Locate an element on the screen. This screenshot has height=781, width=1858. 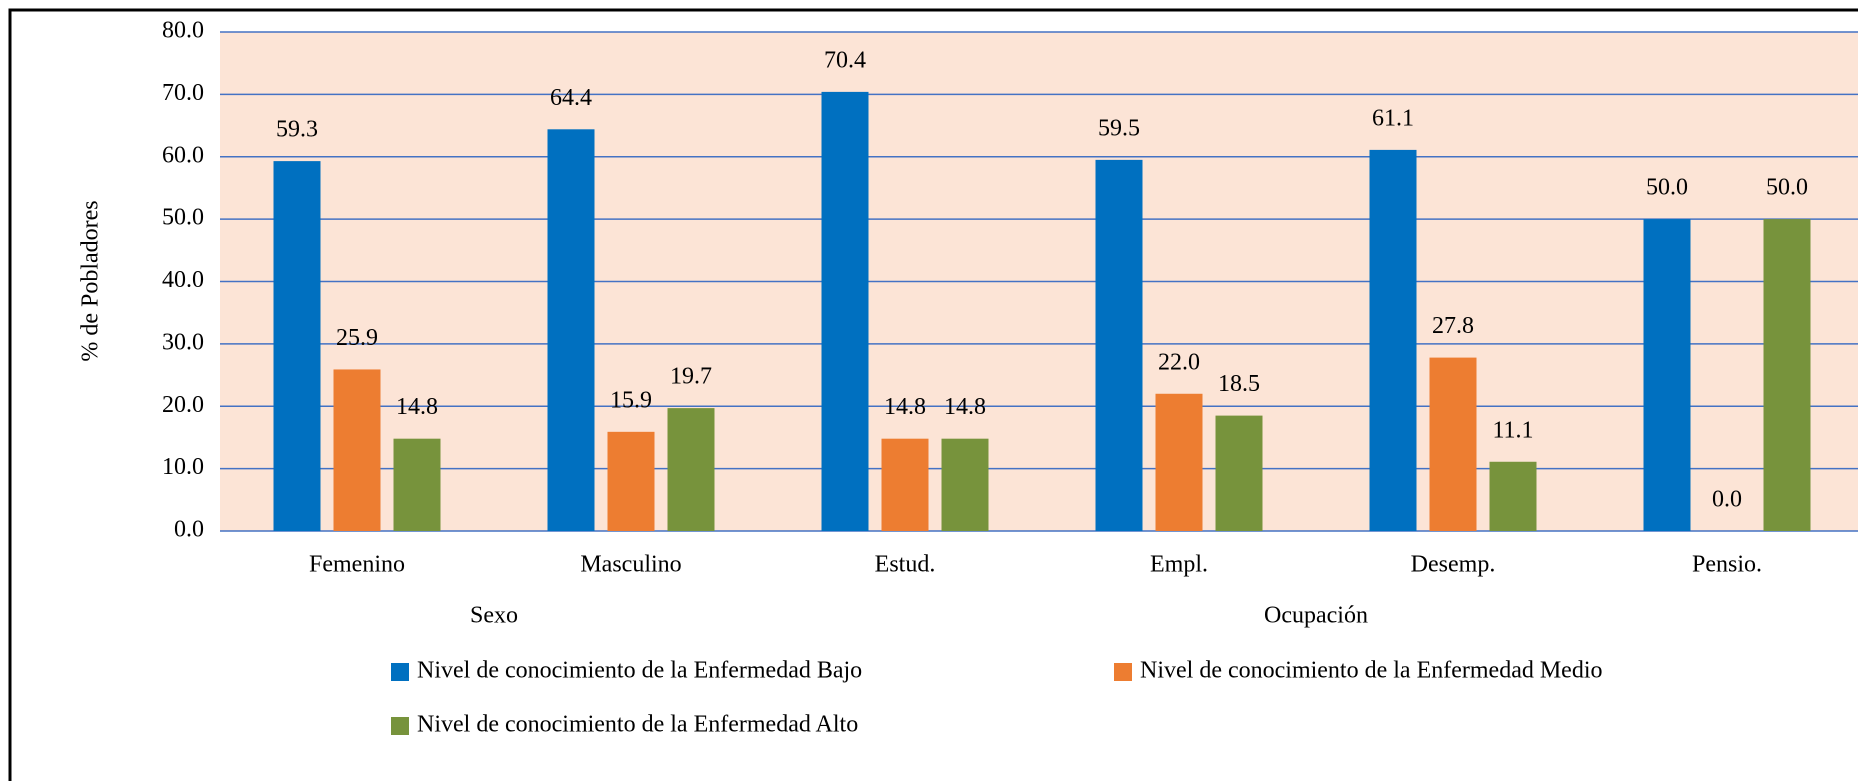
x-tick-label: Femenino is located at coordinates (357, 565).